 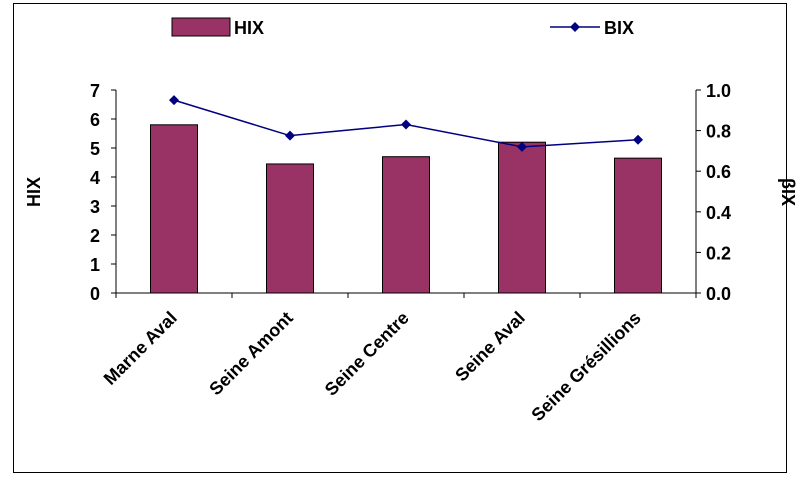 What do you see at coordinates (95, 265) in the screenshot?
I see `left-y-tick-label: 1` at bounding box center [95, 265].